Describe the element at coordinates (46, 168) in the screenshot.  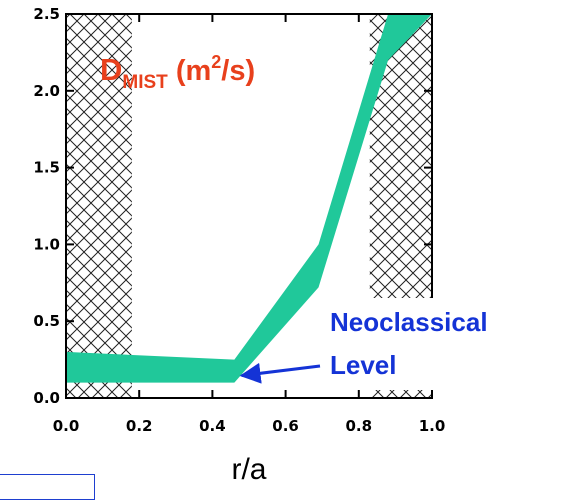
I see `y-tick-label: 1.5` at that location.